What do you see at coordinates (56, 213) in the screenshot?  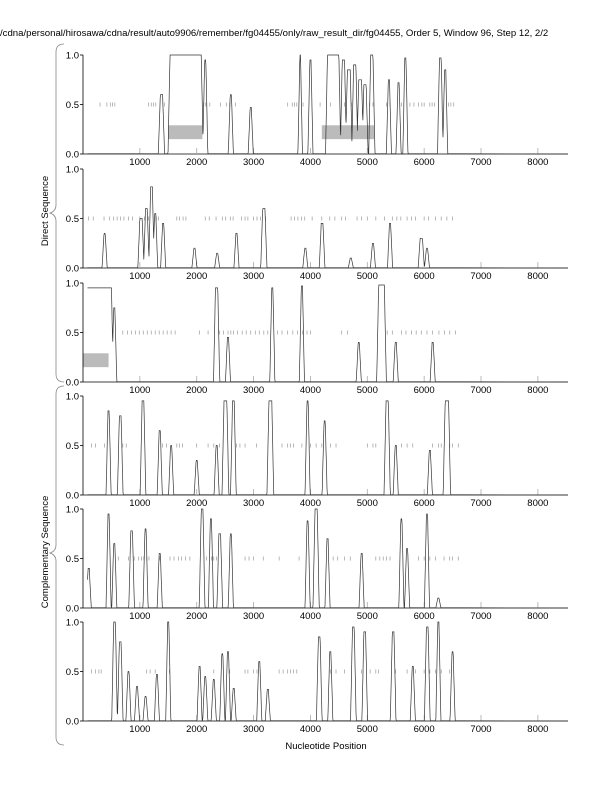 I see `brace-direct` at bounding box center [56, 213].